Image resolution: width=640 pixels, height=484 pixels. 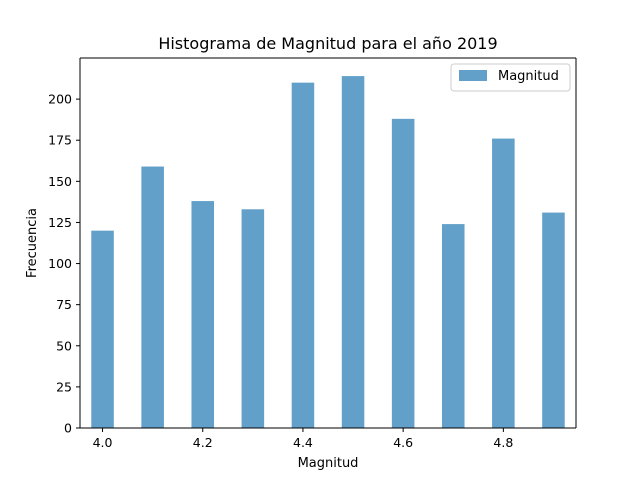 I want to click on y-tick-label: 0, so click(x=68, y=428).